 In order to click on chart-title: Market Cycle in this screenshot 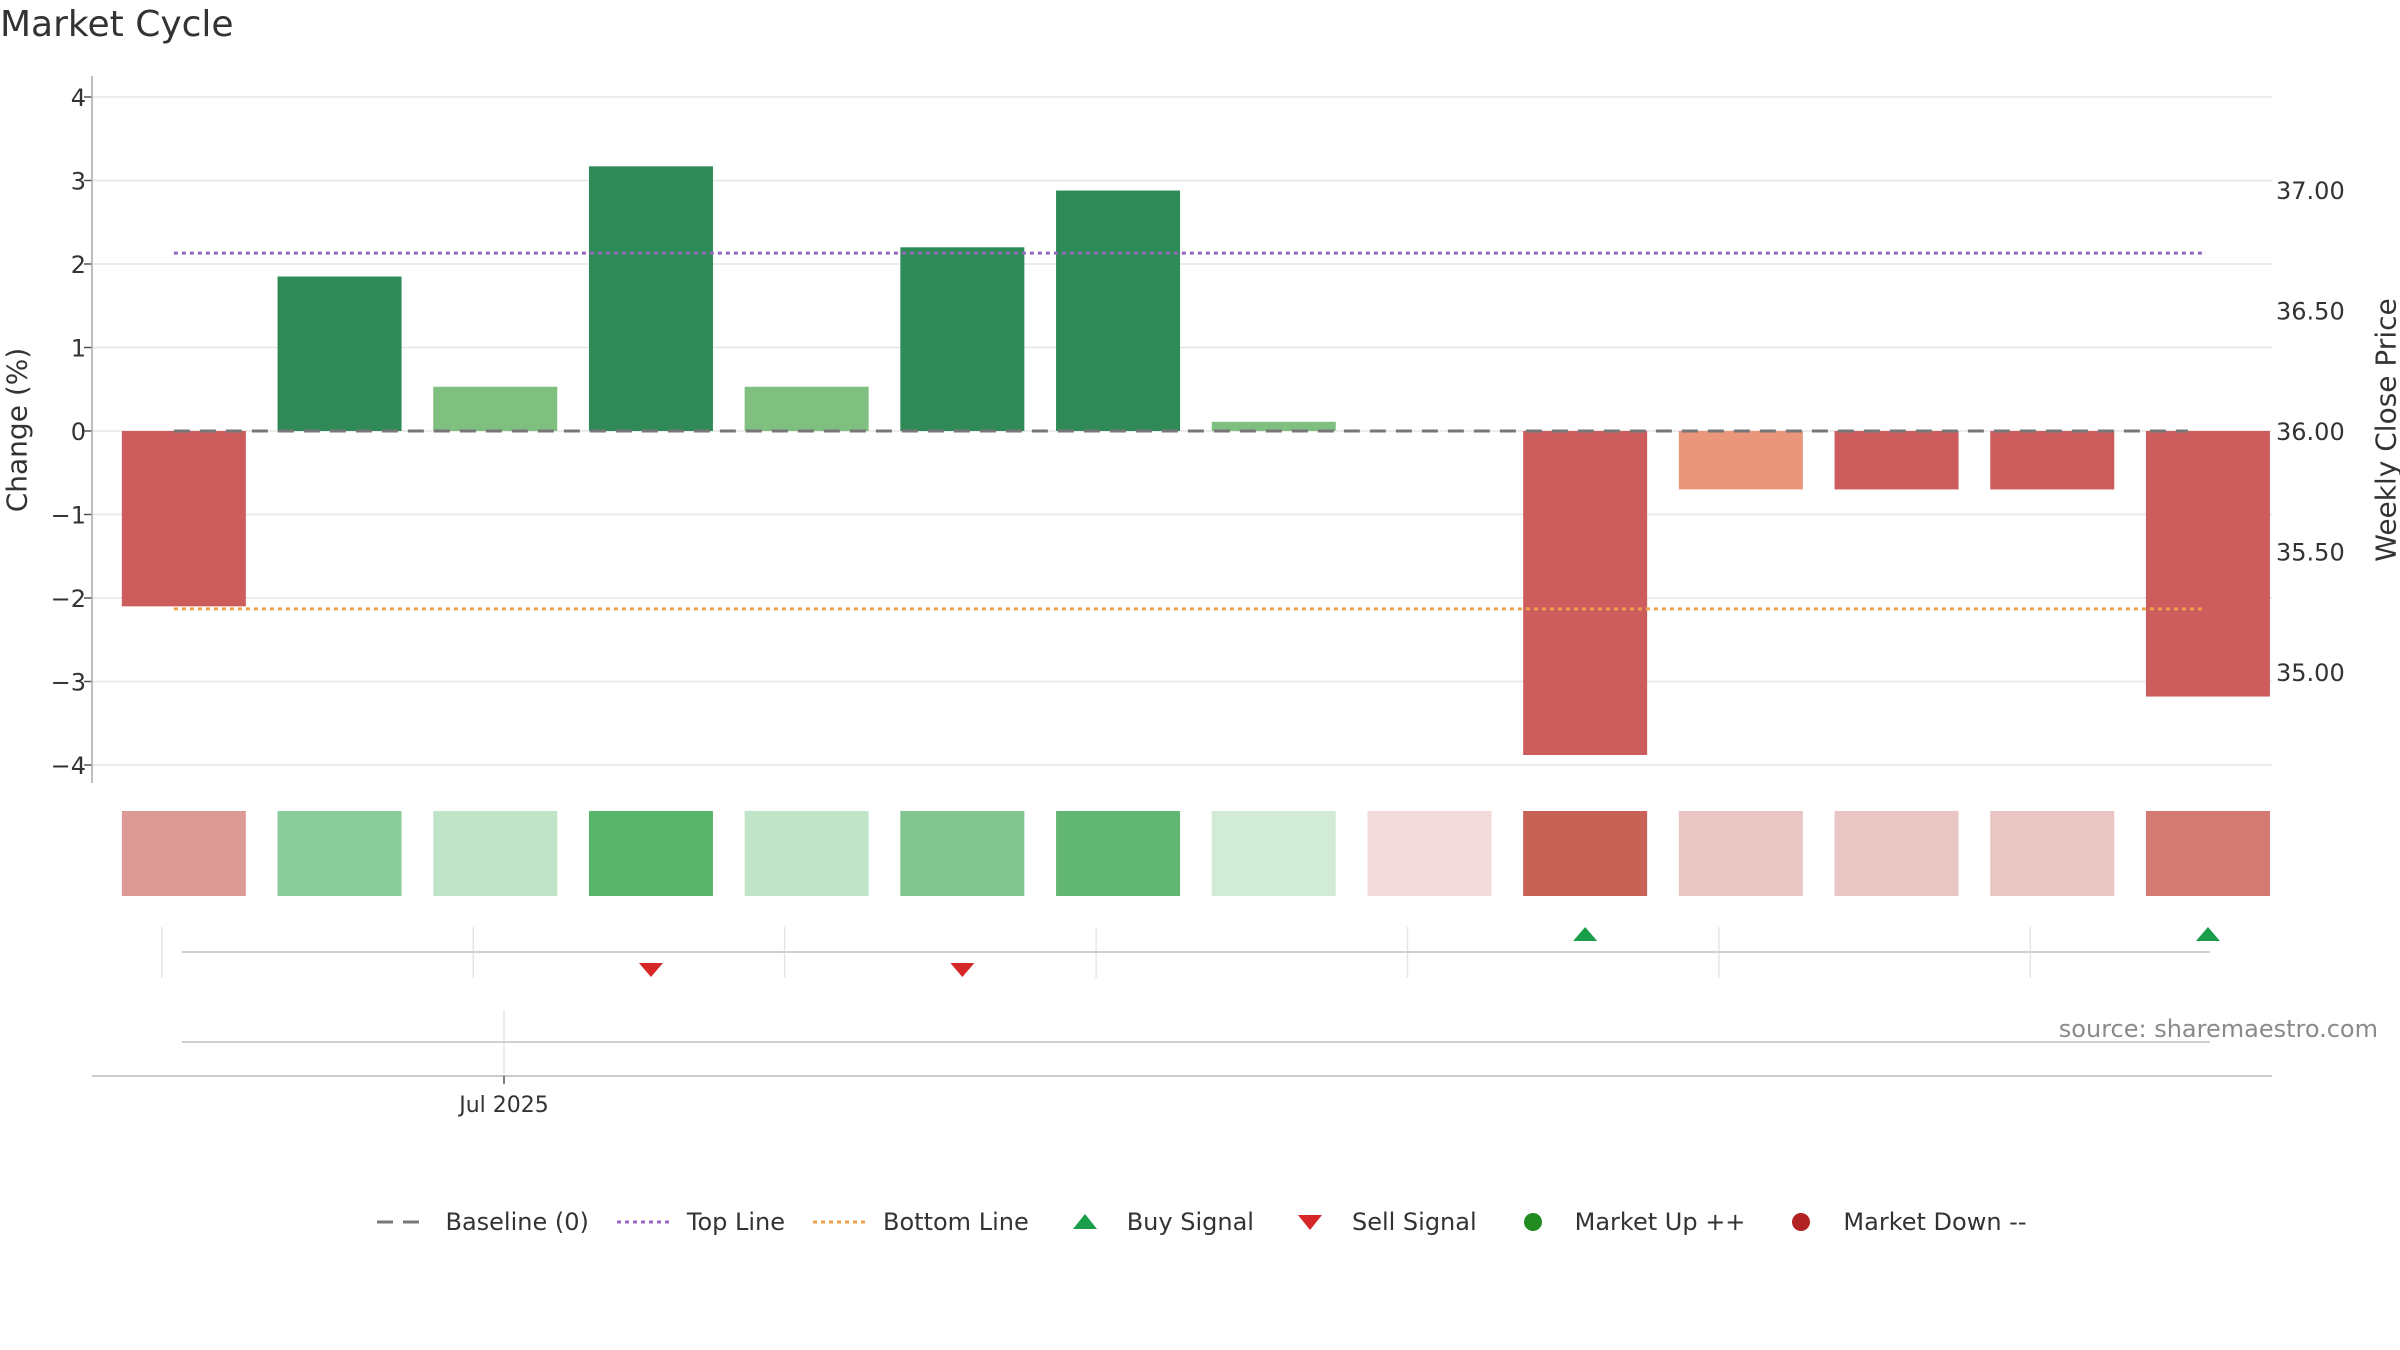, I will do `click(117, 24)`.